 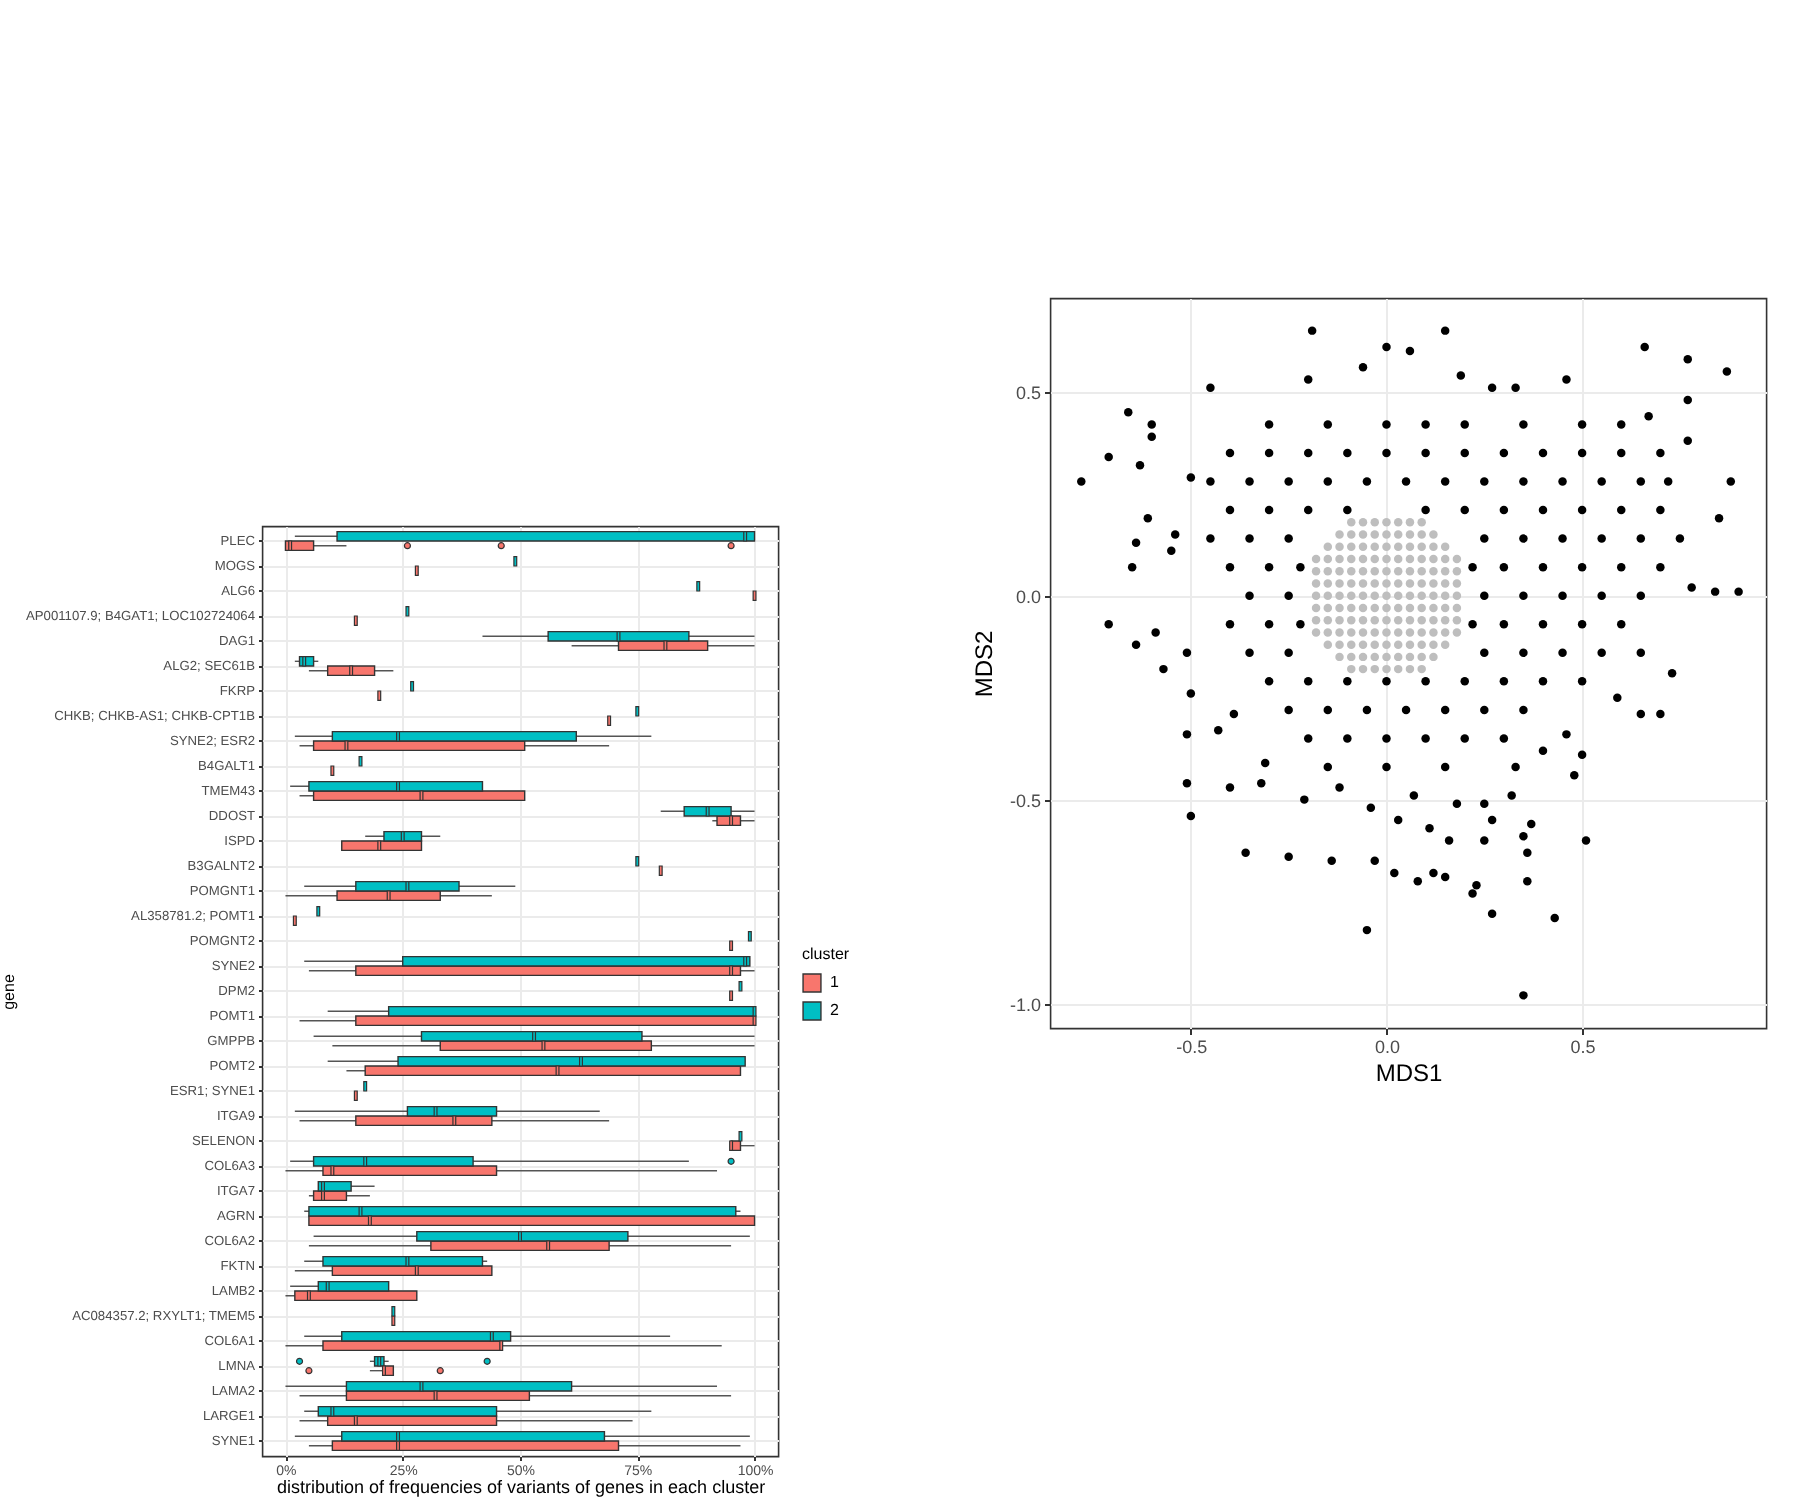 What do you see at coordinates (983, 664) in the screenshot?
I see `y-axis-title: MDS2` at bounding box center [983, 664].